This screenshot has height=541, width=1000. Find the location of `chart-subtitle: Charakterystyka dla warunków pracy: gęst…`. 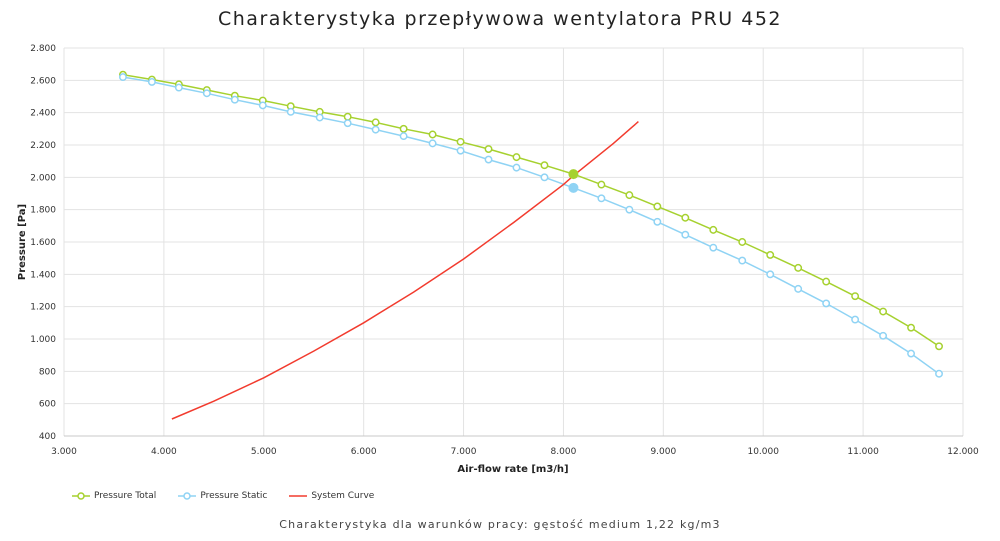

chart-subtitle: Charakterystyka dla warunków pracy: gęst… is located at coordinates (500, 524).